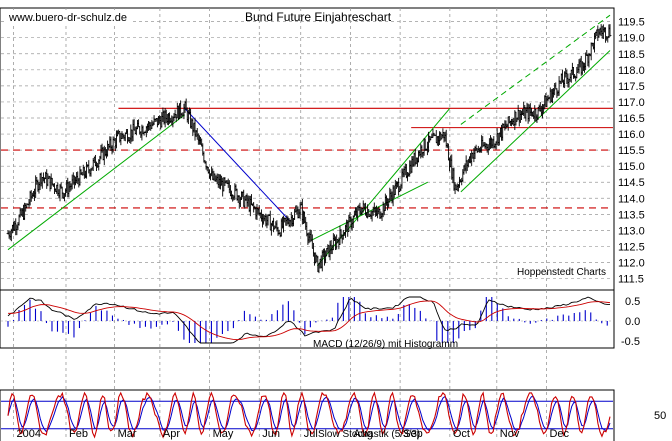 This screenshot has width=672, height=441. What do you see at coordinates (559, 434) in the screenshot?
I see `x-month-label: Dec` at bounding box center [559, 434].